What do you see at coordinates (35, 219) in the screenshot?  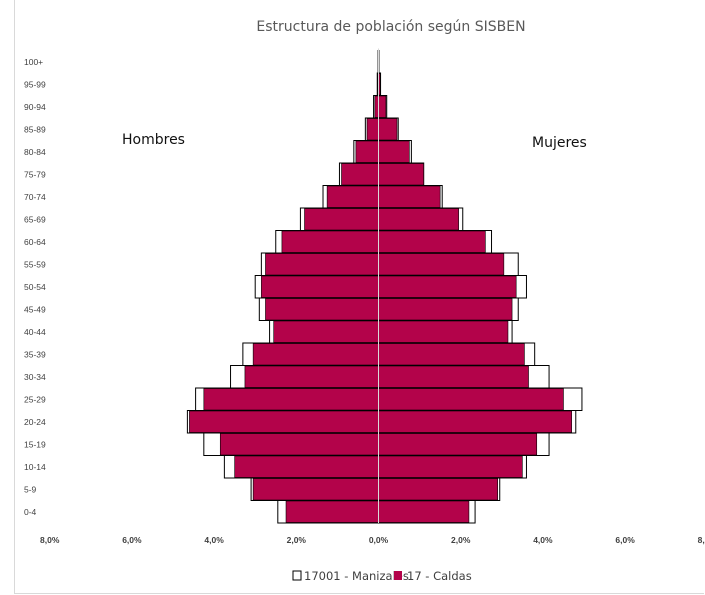 I see `age-group-label: 65-69` at bounding box center [35, 219].